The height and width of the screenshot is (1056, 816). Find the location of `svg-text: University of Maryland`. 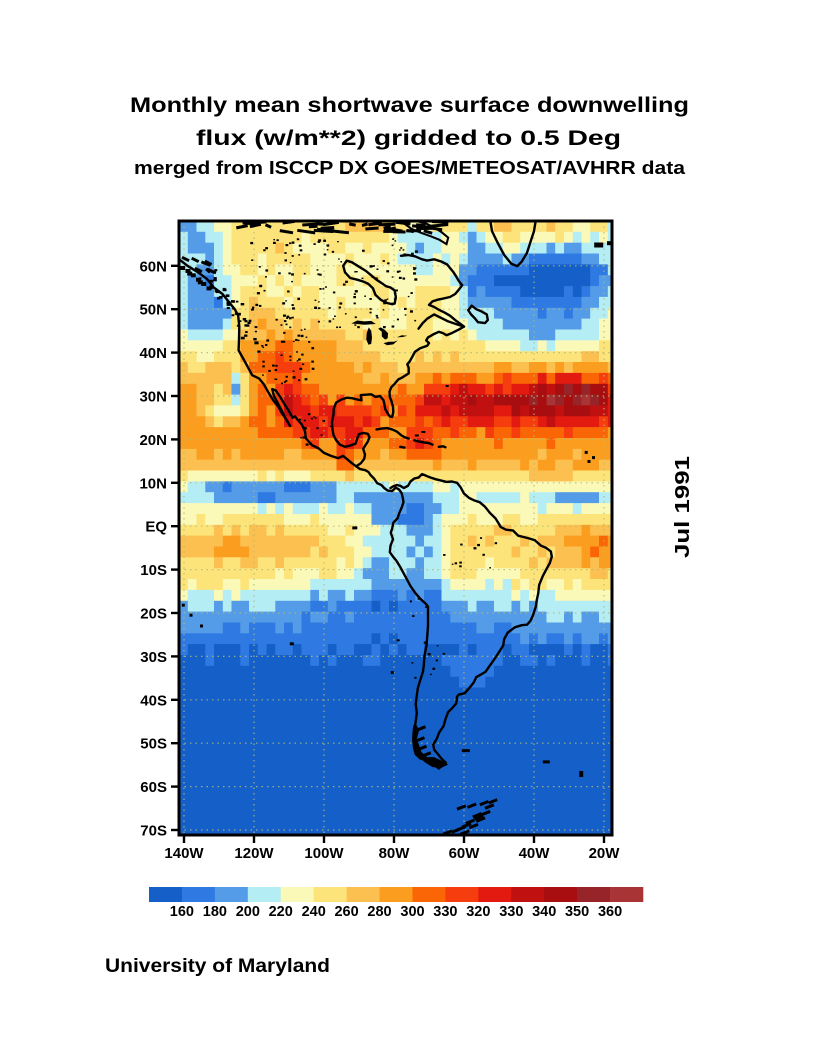

svg-text: University of Maryland is located at coordinates (217, 966).